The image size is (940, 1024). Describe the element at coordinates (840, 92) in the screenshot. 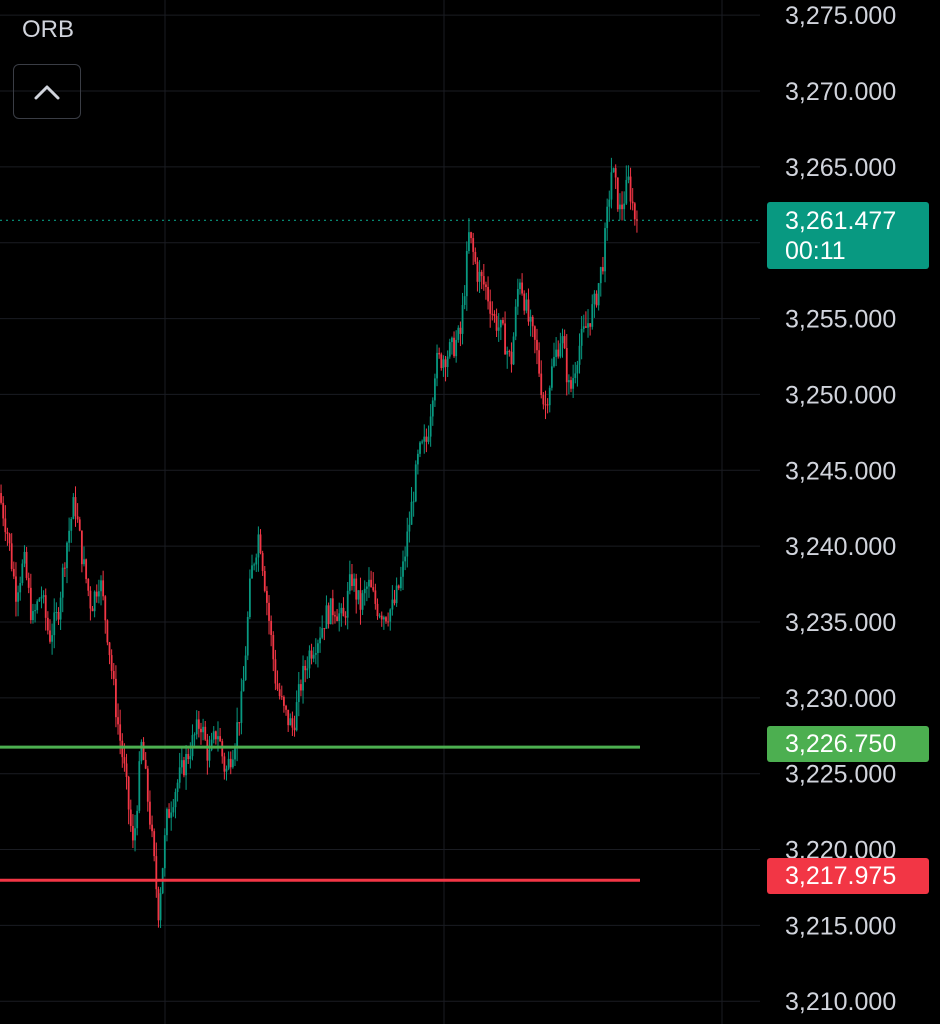

I see `y-tick-label: 3,270.000` at that location.